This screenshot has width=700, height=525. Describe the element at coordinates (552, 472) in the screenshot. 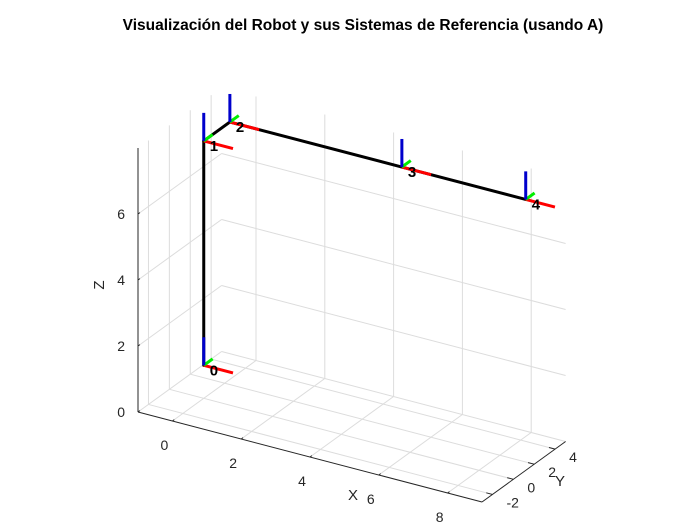

I see `y-tick-label: 2` at that location.